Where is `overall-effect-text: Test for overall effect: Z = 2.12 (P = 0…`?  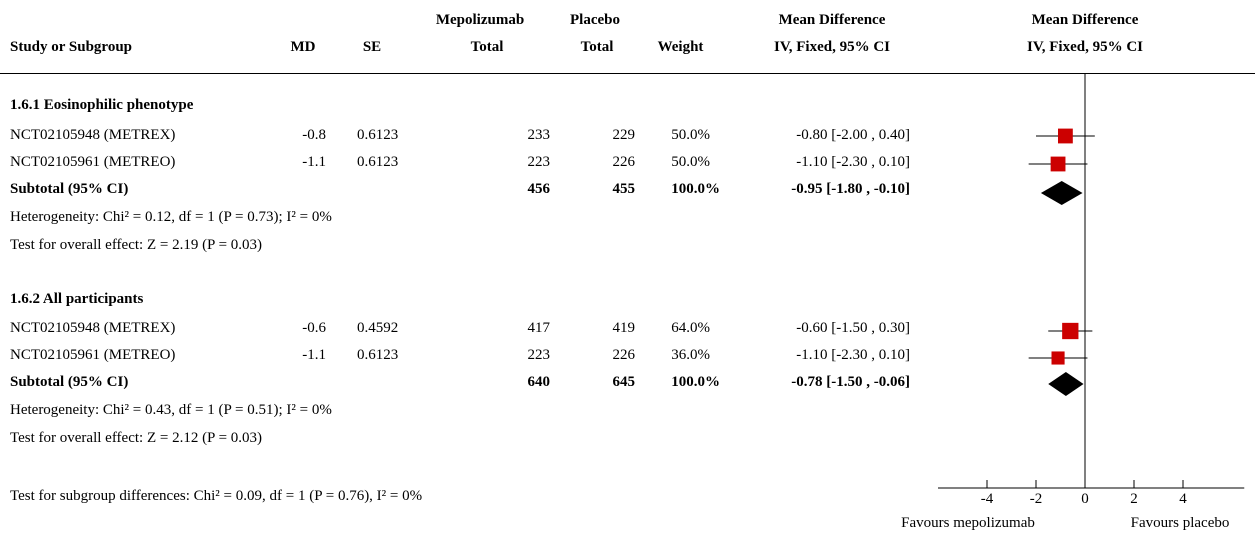 overall-effect-text: Test for overall effect: Z = 2.12 (P = 0… is located at coordinates (136, 438).